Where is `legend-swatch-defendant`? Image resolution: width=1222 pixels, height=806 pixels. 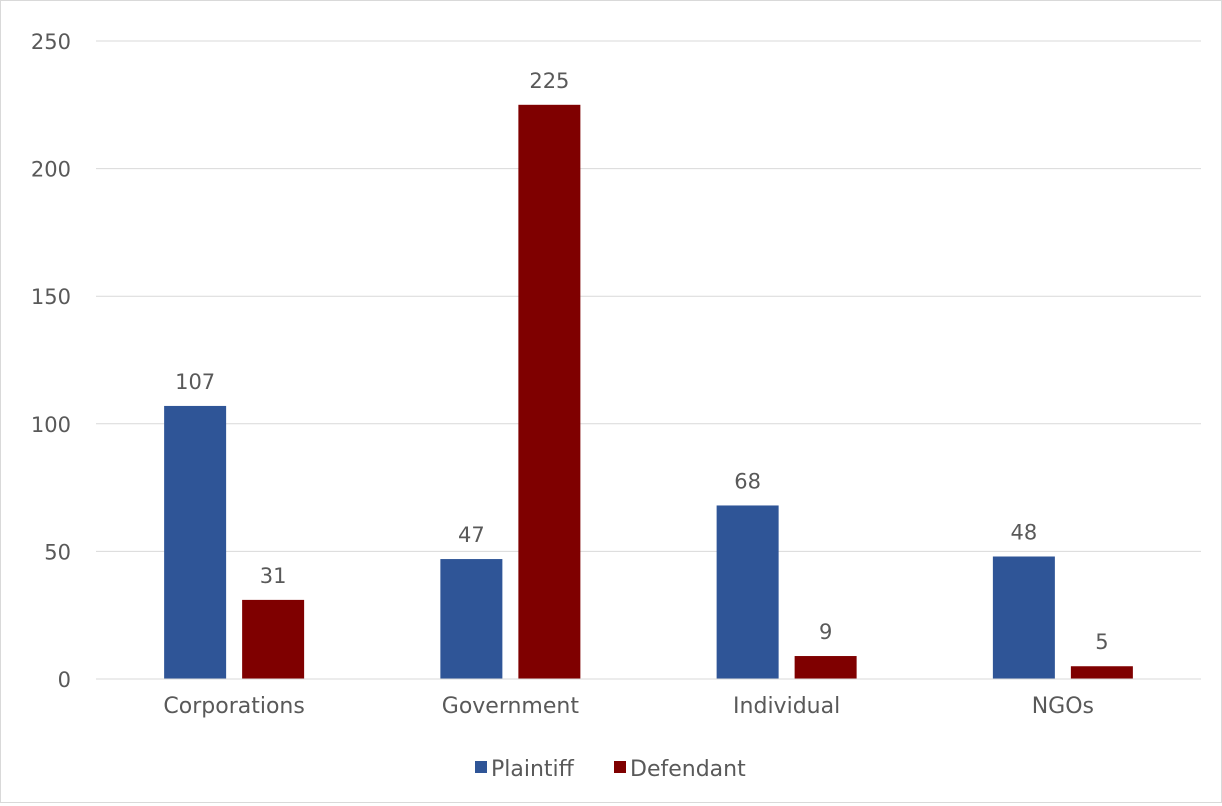
legend-swatch-defendant is located at coordinates (620, 767).